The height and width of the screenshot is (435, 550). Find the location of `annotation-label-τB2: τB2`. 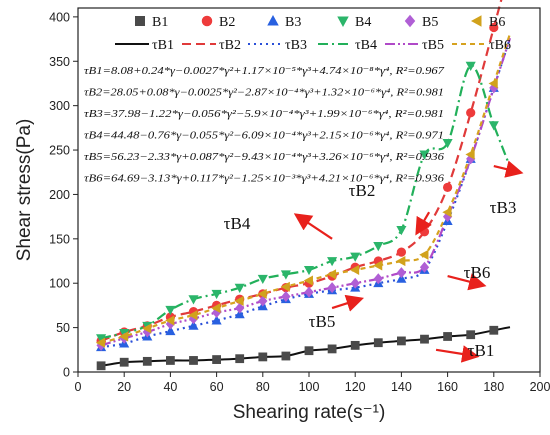

annotation-label-τB2: τB2 is located at coordinates (362, 190).